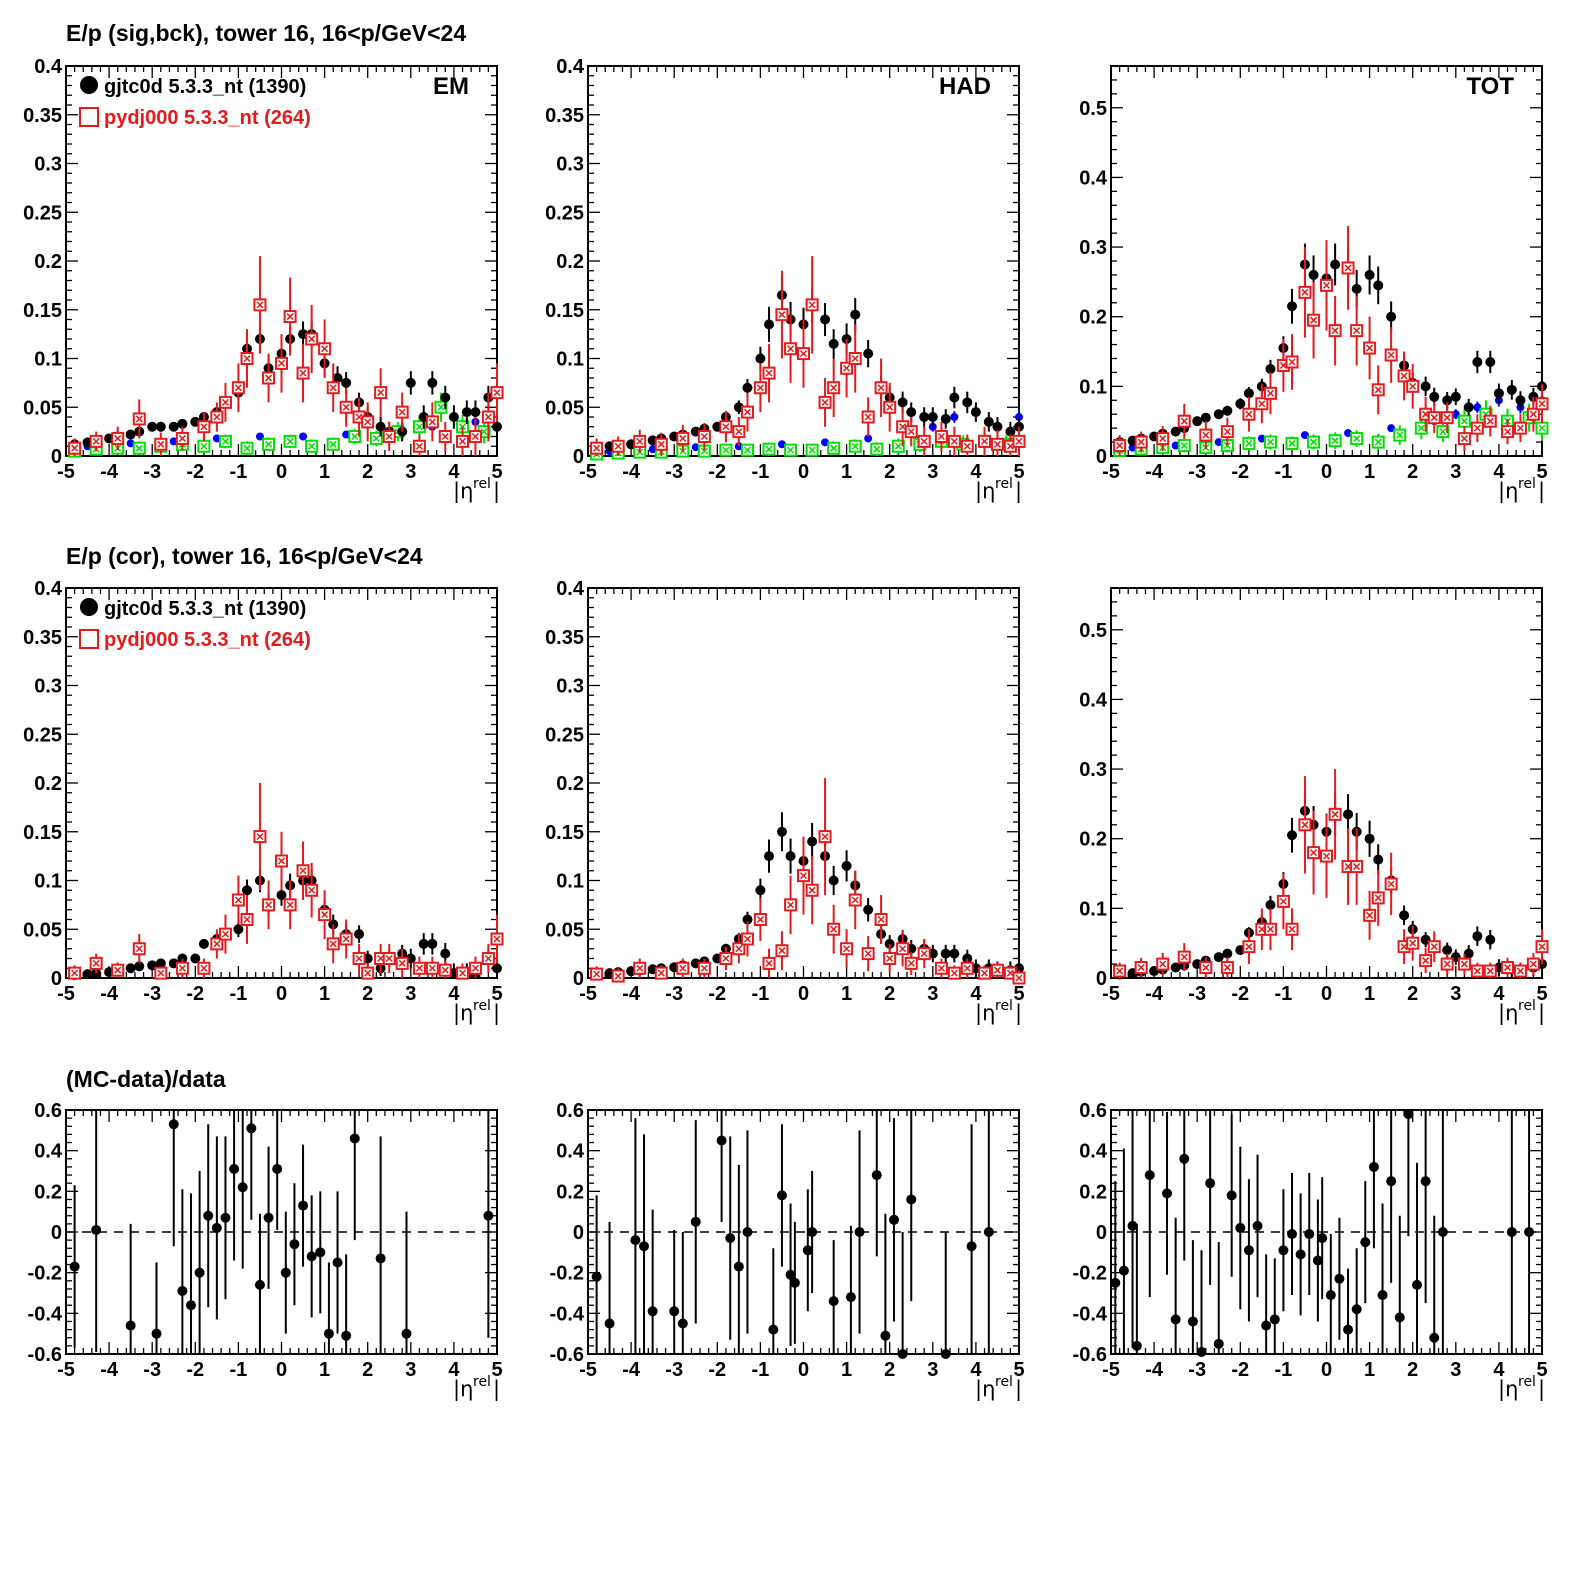 Image resolution: width=1575 pixels, height=1575 pixels. I want to click on x-axis-label-close: |, so click(496, 1389).